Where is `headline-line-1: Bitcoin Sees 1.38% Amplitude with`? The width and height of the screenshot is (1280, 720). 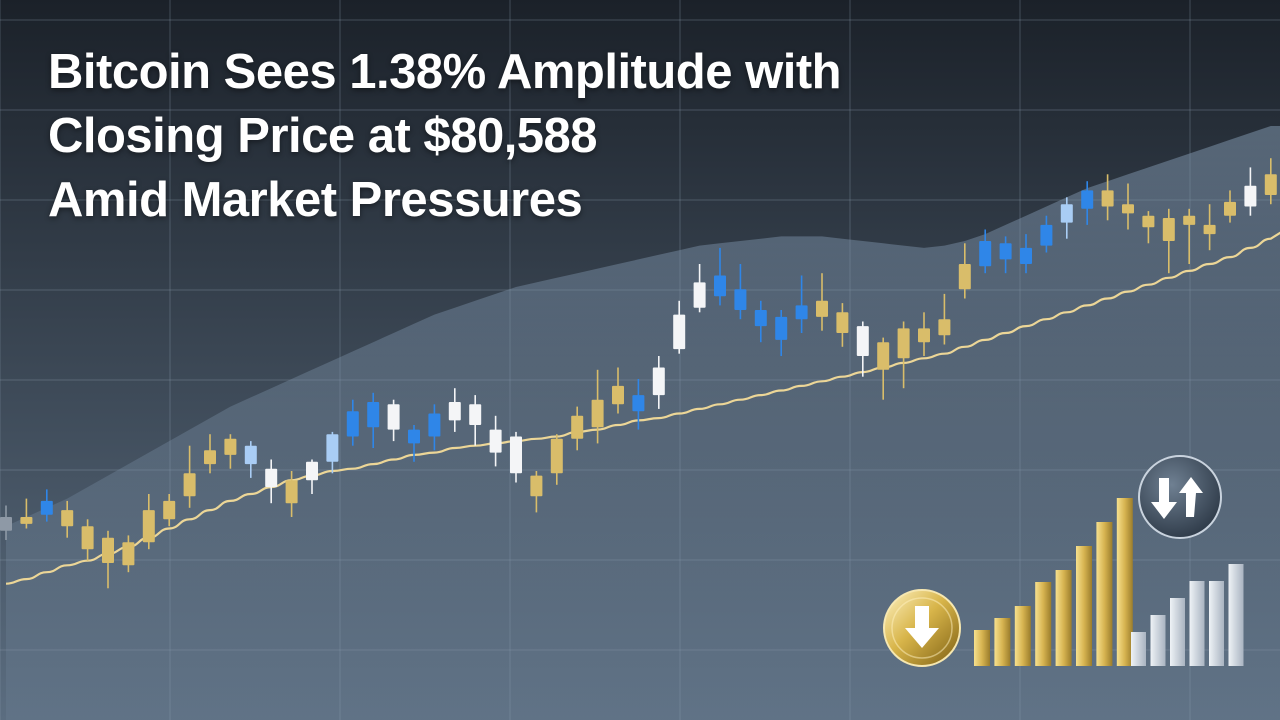
headline-line-1: Bitcoin Sees 1.38% Amplitude with is located at coordinates (445, 72).